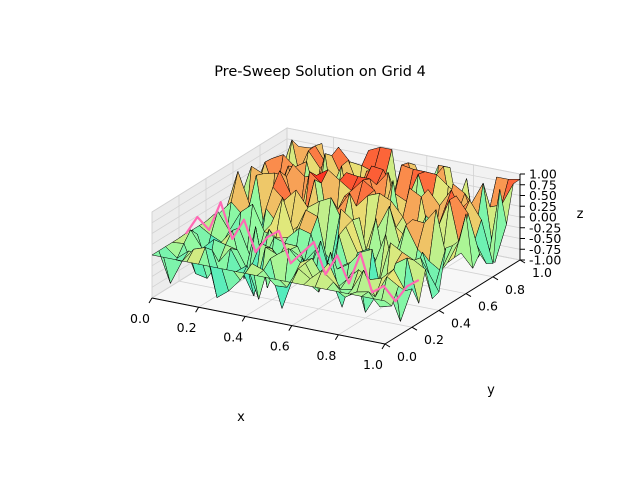 This screenshot has width=640, height=484. I want to click on y-tick-label: 0.4, so click(461, 322).